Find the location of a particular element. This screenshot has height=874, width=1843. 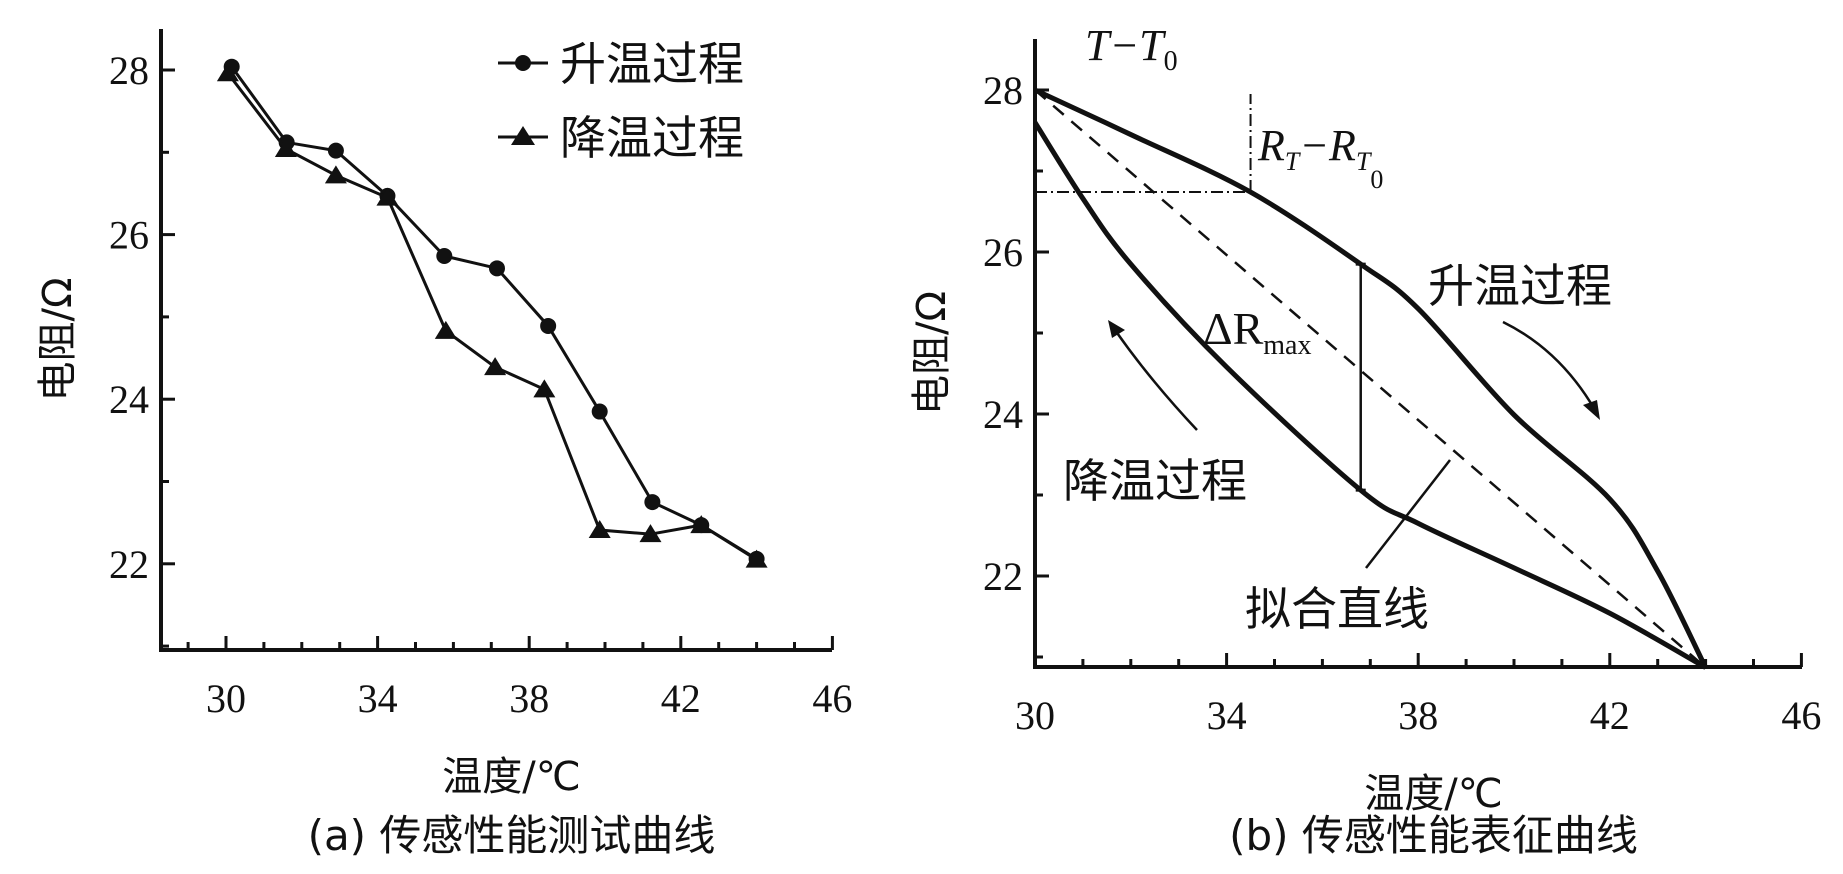

label-sub: max is located at coordinates (1287, 345).